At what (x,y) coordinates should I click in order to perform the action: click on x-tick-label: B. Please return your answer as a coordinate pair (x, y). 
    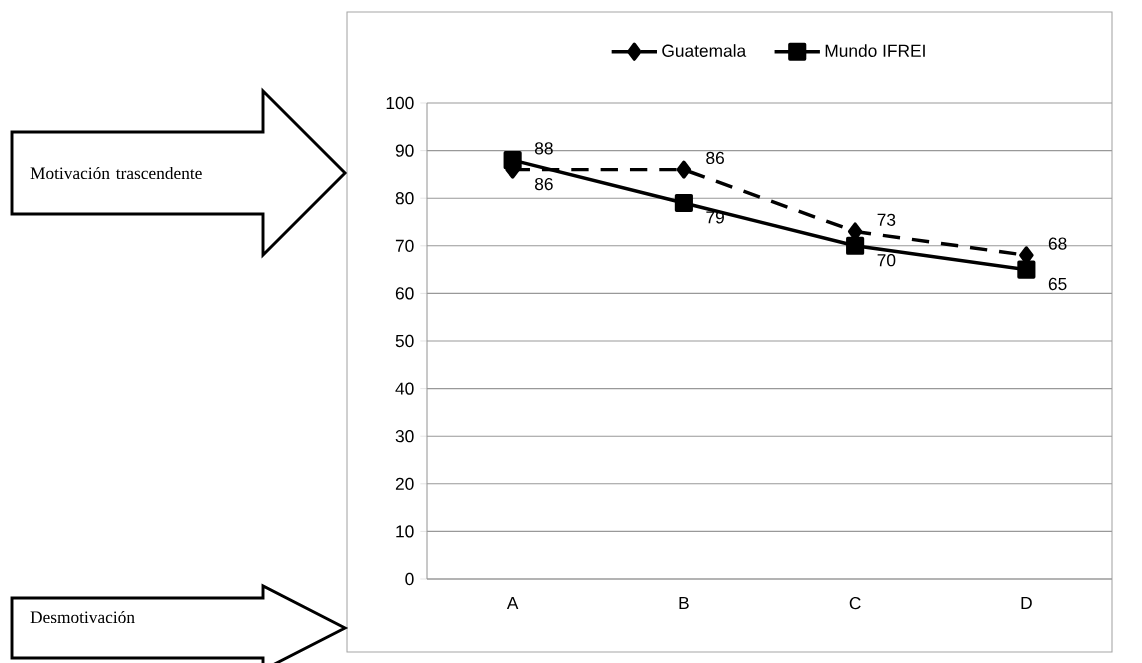
    Looking at the image, I should click on (684, 603).